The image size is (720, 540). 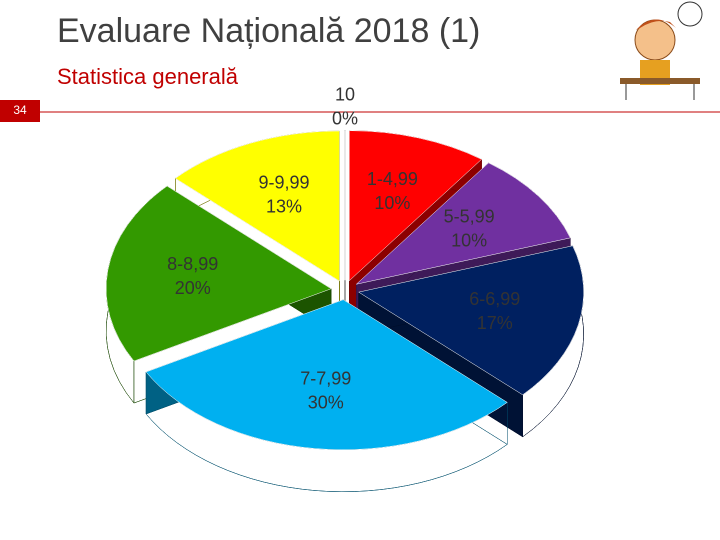 I want to click on slide-title: Evaluare Națională 2018 (1), so click(x=268, y=31).